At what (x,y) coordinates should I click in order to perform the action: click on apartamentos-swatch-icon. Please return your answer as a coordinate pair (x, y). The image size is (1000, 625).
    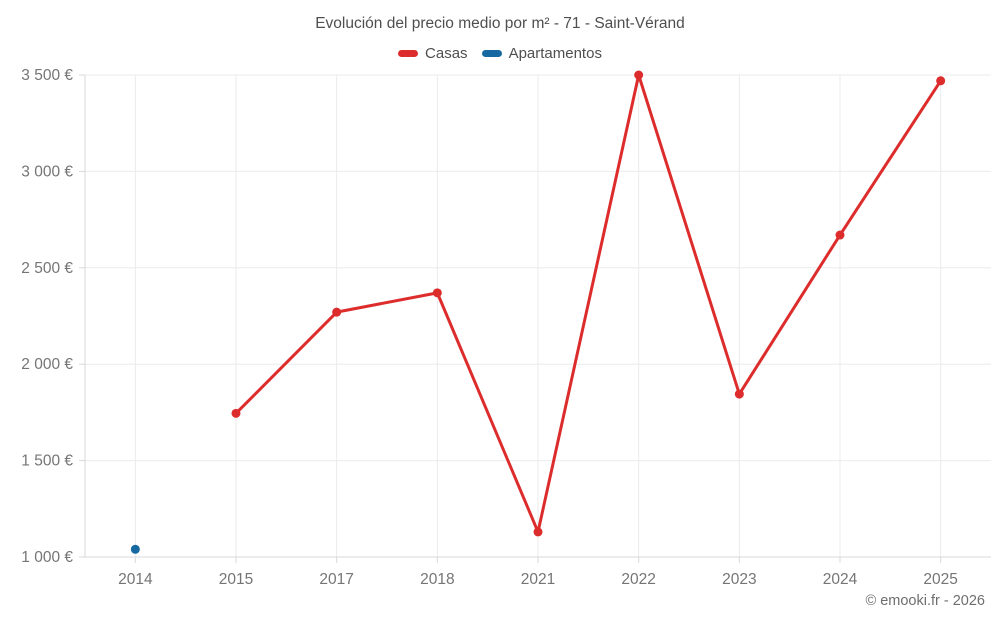
    Looking at the image, I should click on (491, 53).